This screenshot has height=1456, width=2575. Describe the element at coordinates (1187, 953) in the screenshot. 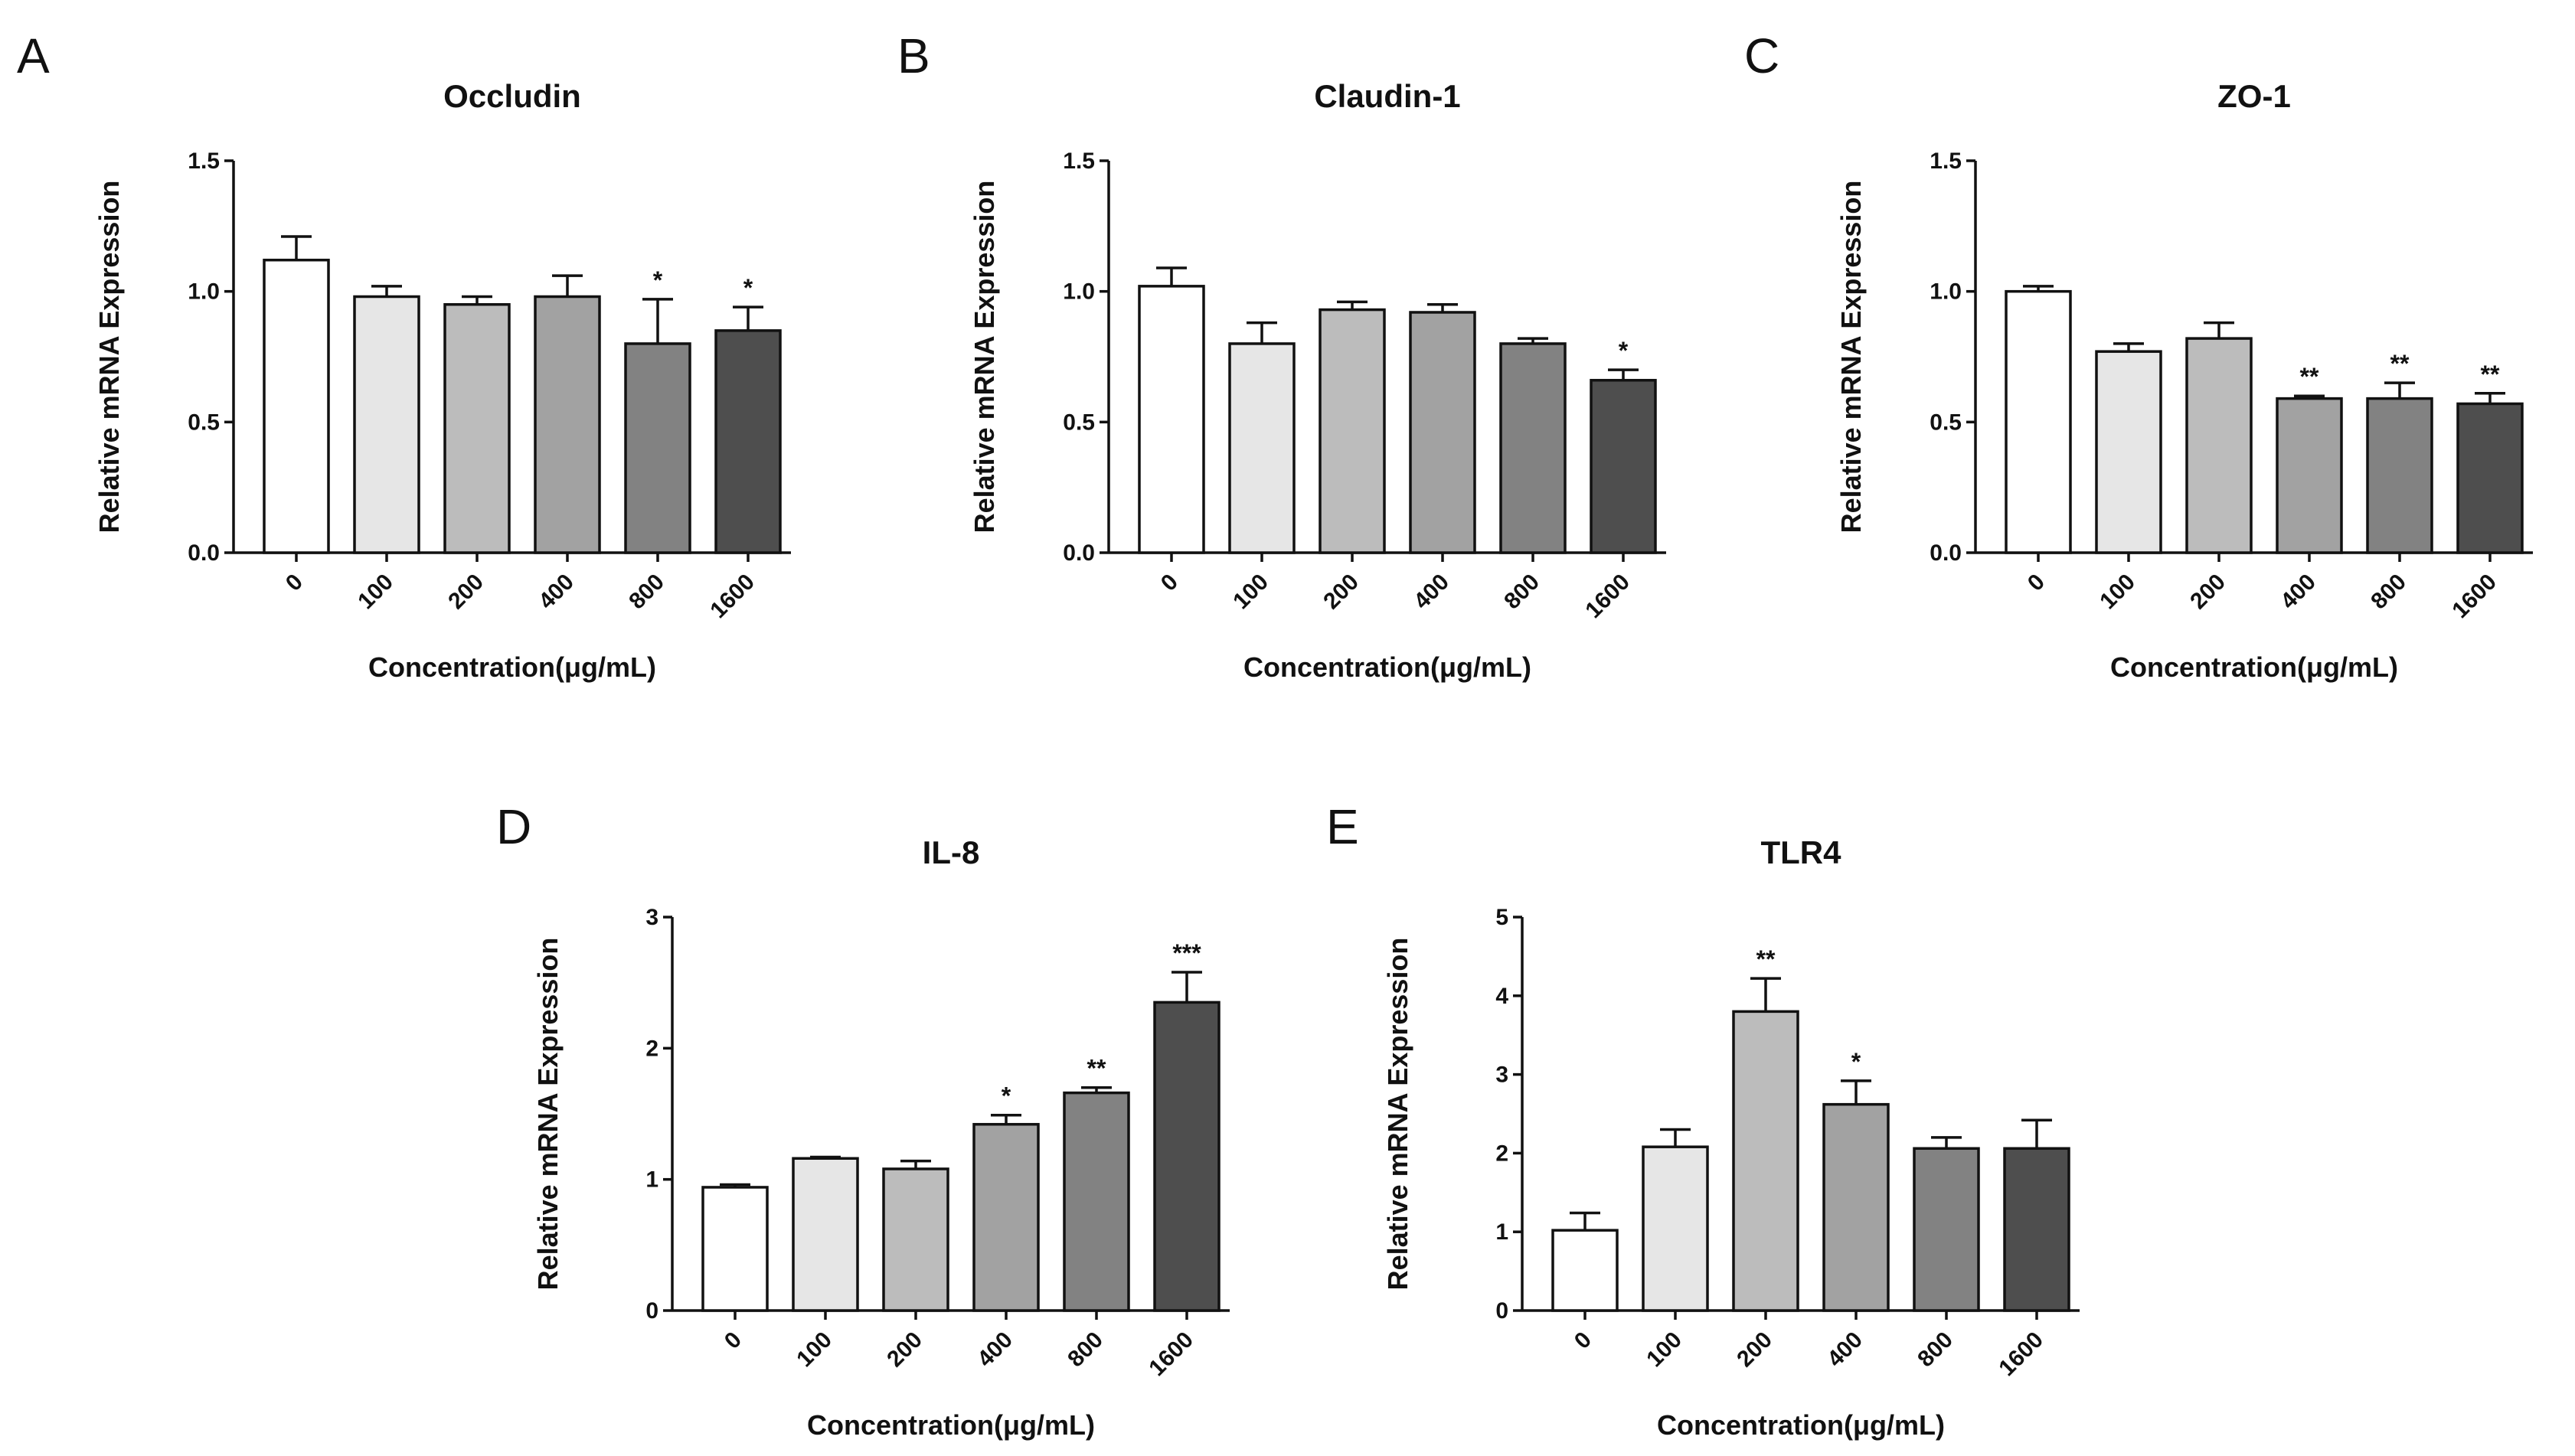

I see `significance-label: ***` at that location.